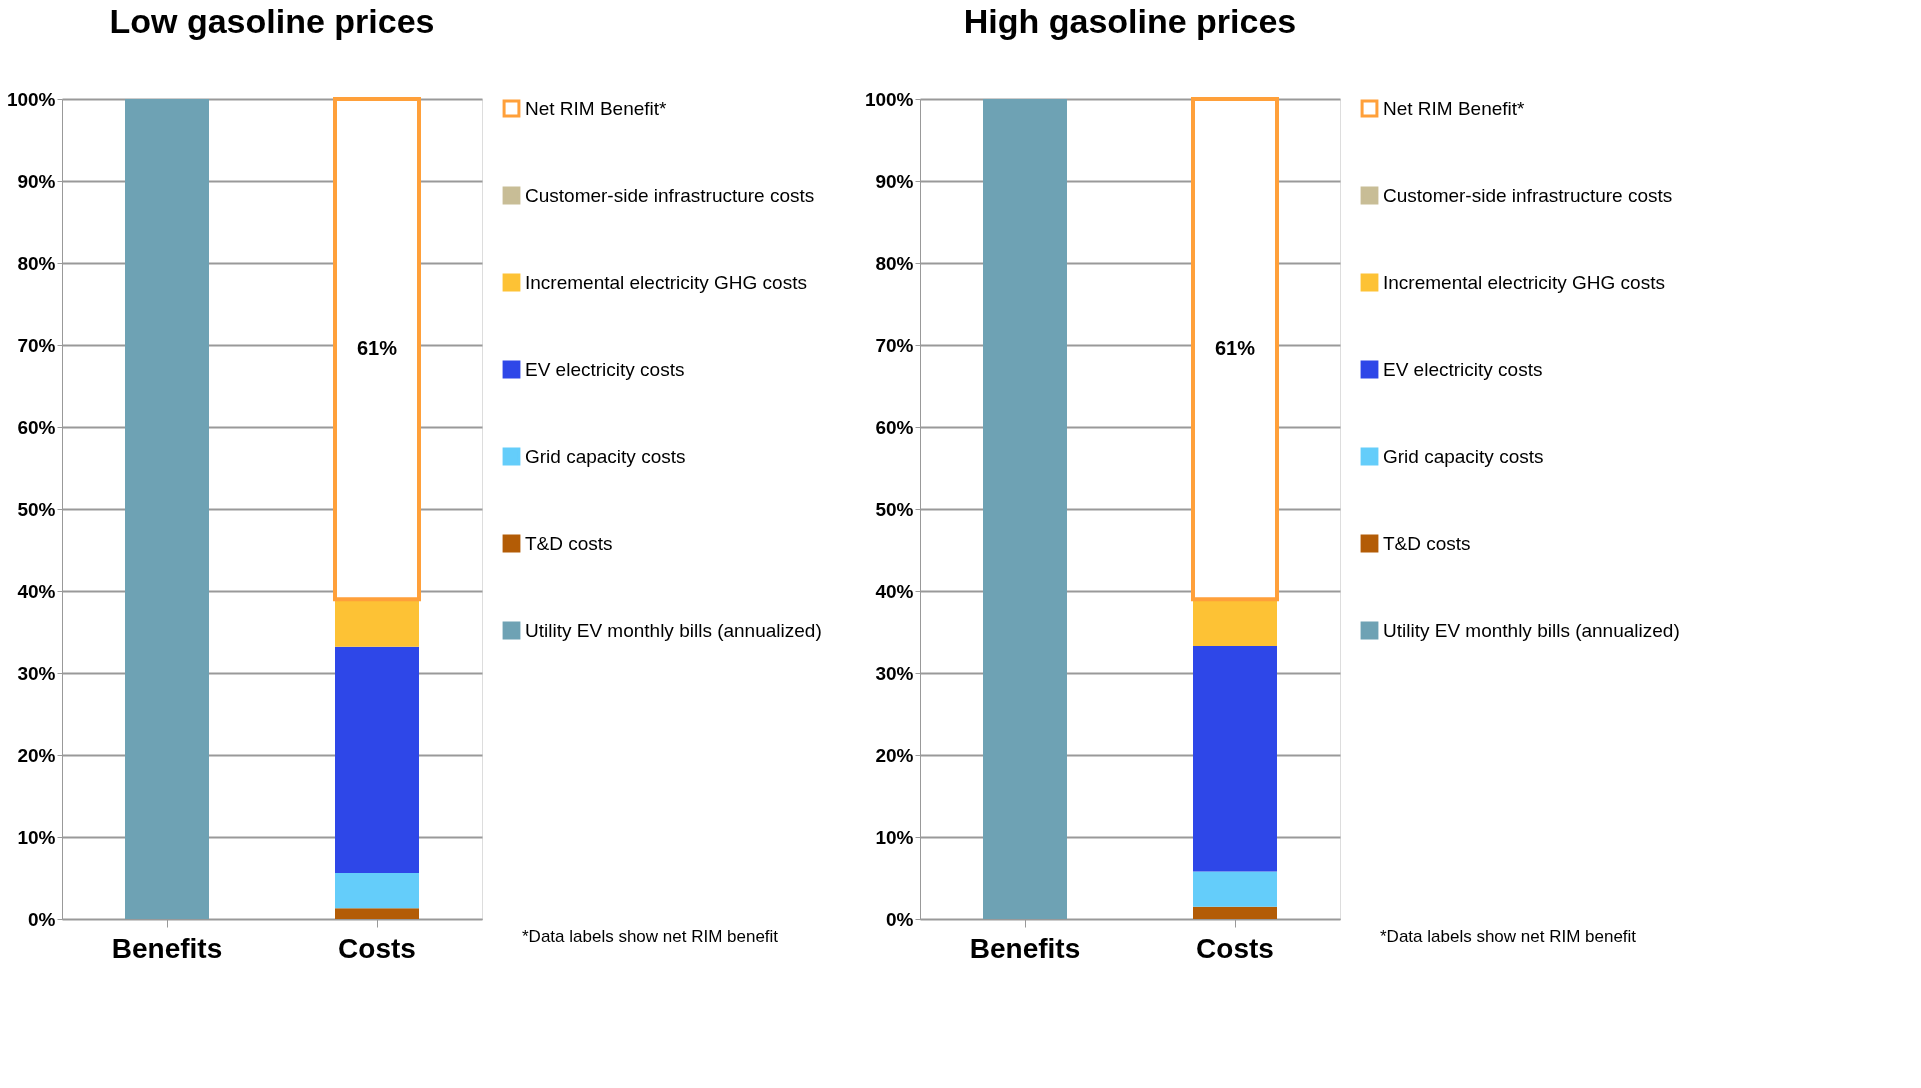 This screenshot has width=1921, height=1088. What do you see at coordinates (272, 21) in the screenshot?
I see `chart-title: Low gasoline prices` at bounding box center [272, 21].